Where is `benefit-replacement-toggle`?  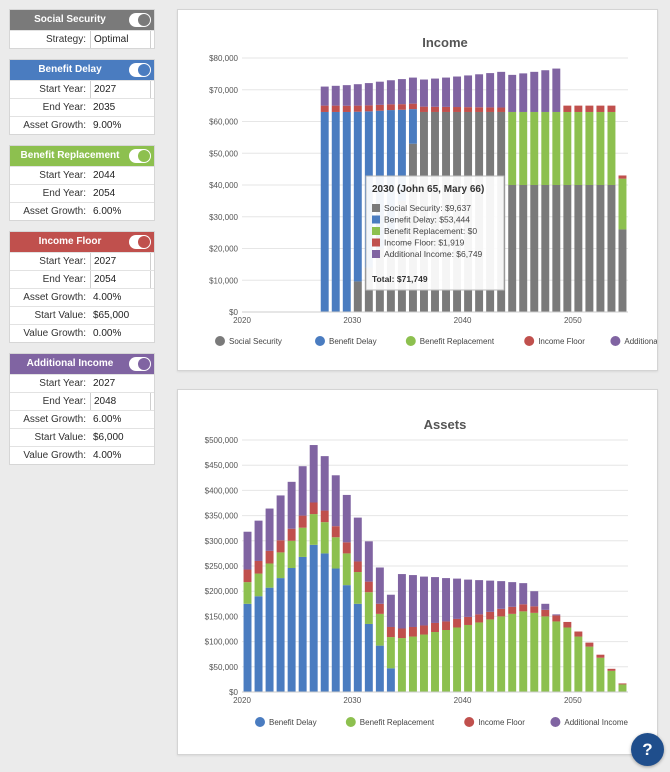 benefit-replacement-toggle is located at coordinates (140, 156).